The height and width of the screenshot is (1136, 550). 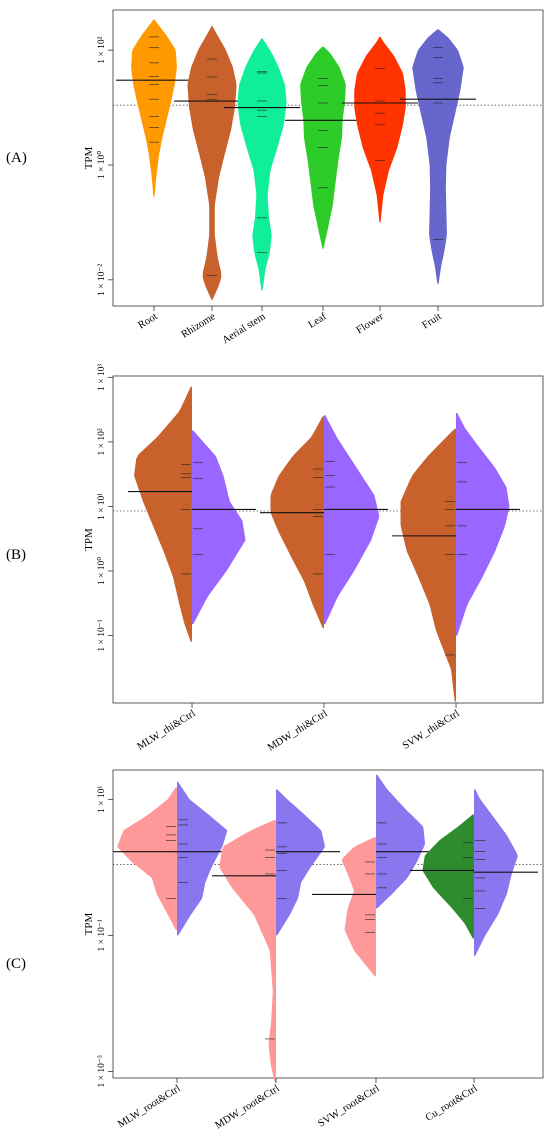 What do you see at coordinates (16, 555) in the screenshot?
I see `panel-label-b: (B)` at bounding box center [16, 555].